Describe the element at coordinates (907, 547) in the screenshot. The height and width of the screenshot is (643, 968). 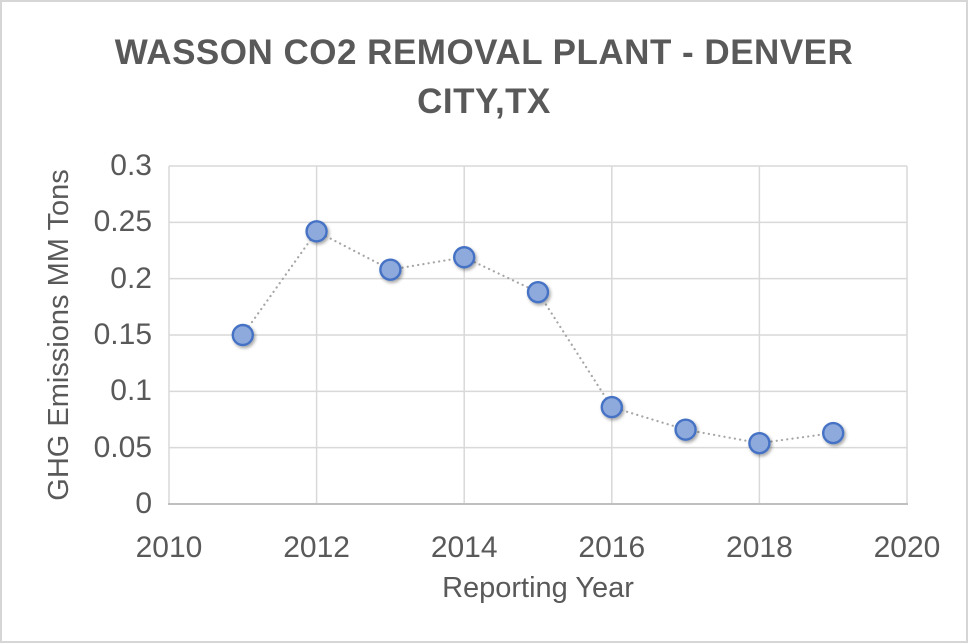
I see `x-tick-label: 2020` at that location.